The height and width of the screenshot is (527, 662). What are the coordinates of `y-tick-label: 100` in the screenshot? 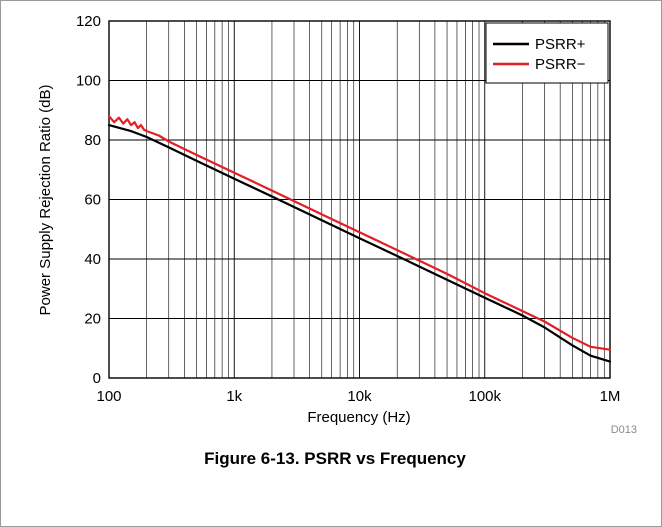 It's located at (88, 81).